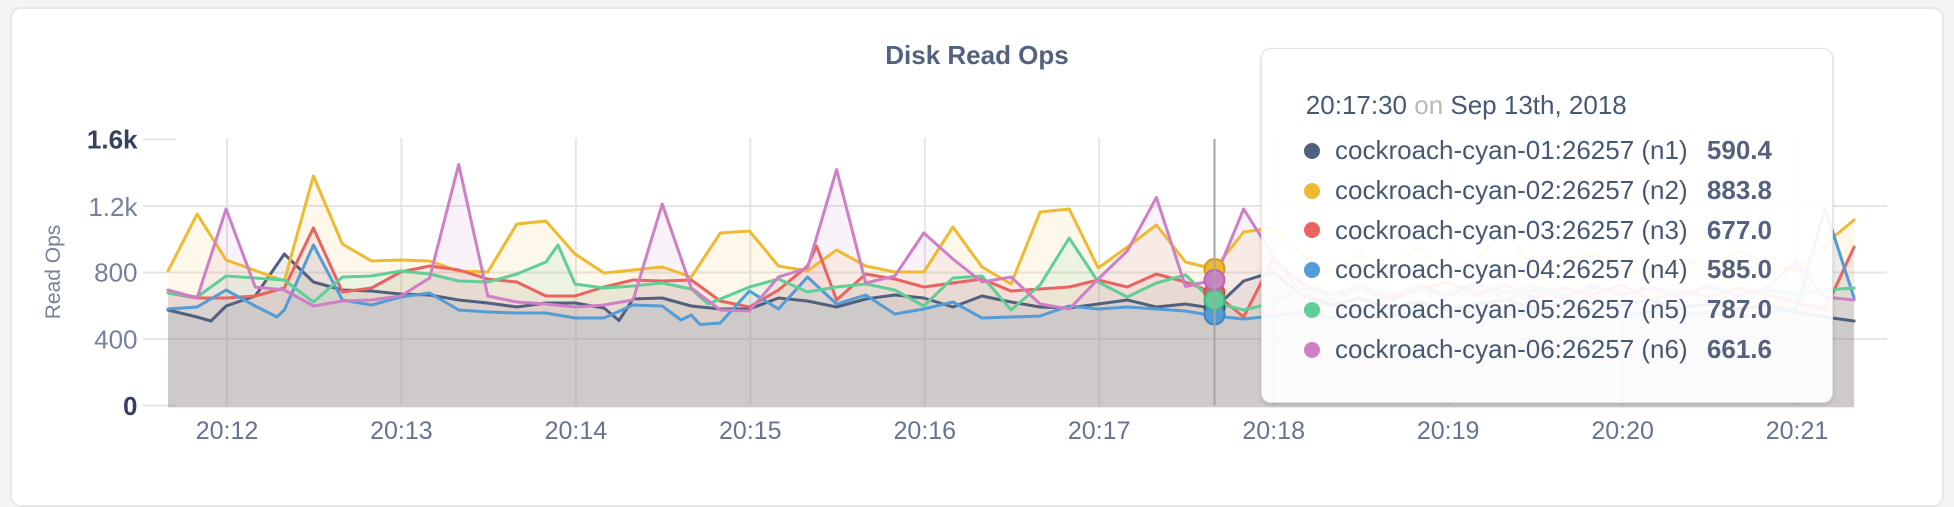 This screenshot has width=1954, height=507. I want to click on svg-text: 0, so click(130, 406).